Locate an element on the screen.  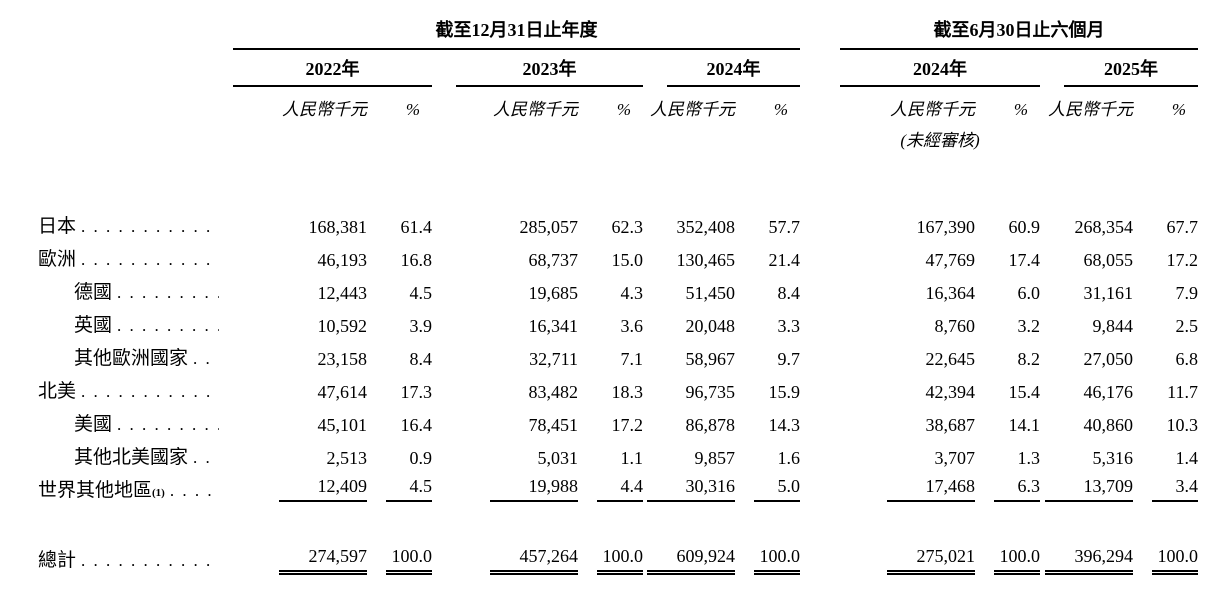
group-header-annual: 截至12月31日止年度 is located at coordinates (516, 33).